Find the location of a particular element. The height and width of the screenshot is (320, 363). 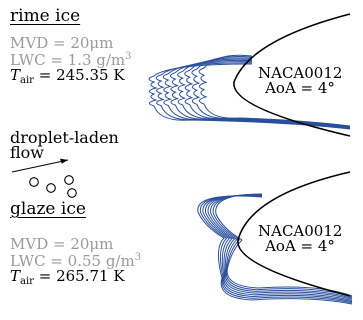

glaze-mvd-text: MVD = 20μm is located at coordinates (62, 244).